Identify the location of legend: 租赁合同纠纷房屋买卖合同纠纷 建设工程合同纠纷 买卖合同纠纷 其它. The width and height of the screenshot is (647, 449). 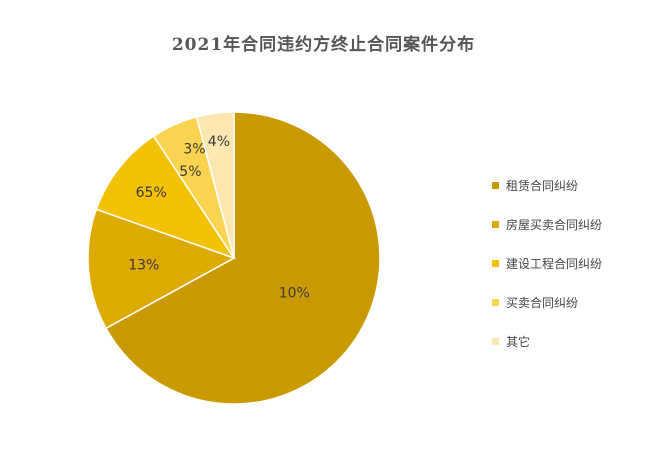
(547, 263).